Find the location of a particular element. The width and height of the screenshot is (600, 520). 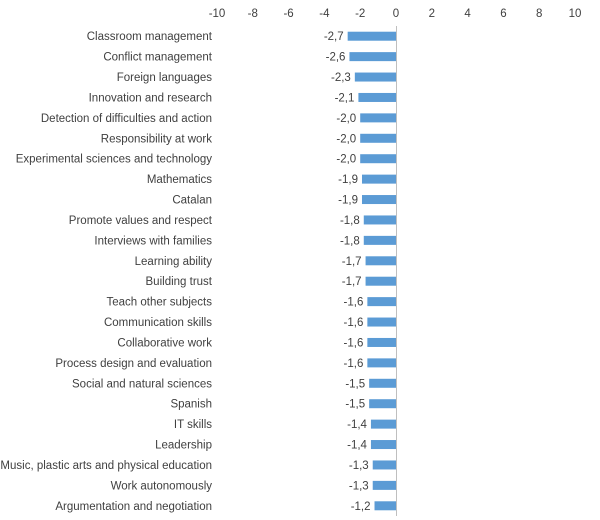

category-label: Building trust is located at coordinates (179, 282).